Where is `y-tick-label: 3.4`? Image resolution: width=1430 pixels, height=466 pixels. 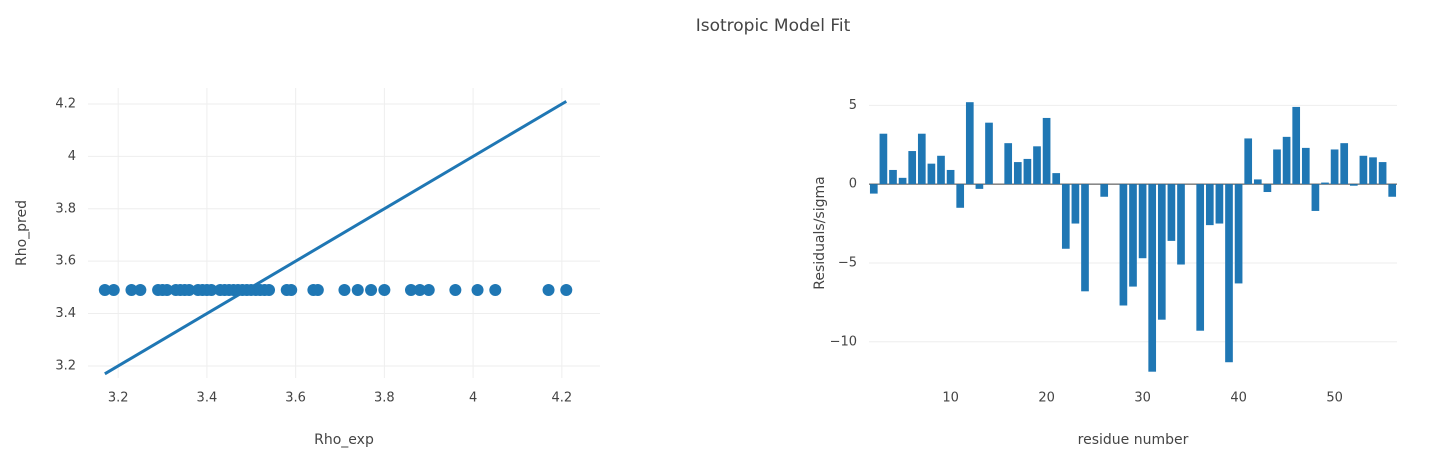
y-tick-label: 3.4 is located at coordinates (65, 313).